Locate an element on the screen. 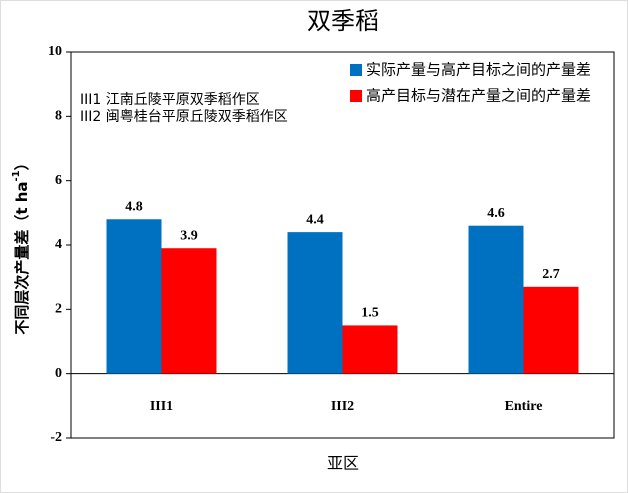 This screenshot has height=493, width=628. y-tick-label: 0 is located at coordinates (58, 373).